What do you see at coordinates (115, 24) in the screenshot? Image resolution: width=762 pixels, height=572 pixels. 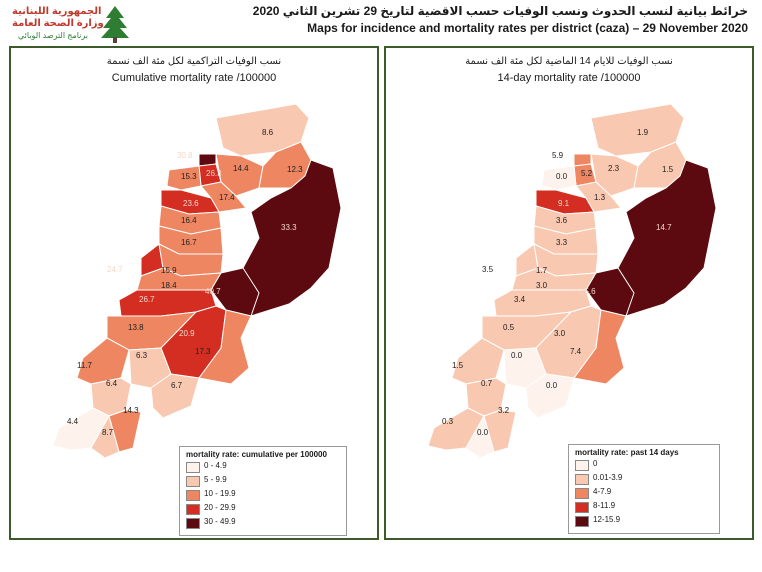 I see `cedar-tree-icon` at bounding box center [115, 24].